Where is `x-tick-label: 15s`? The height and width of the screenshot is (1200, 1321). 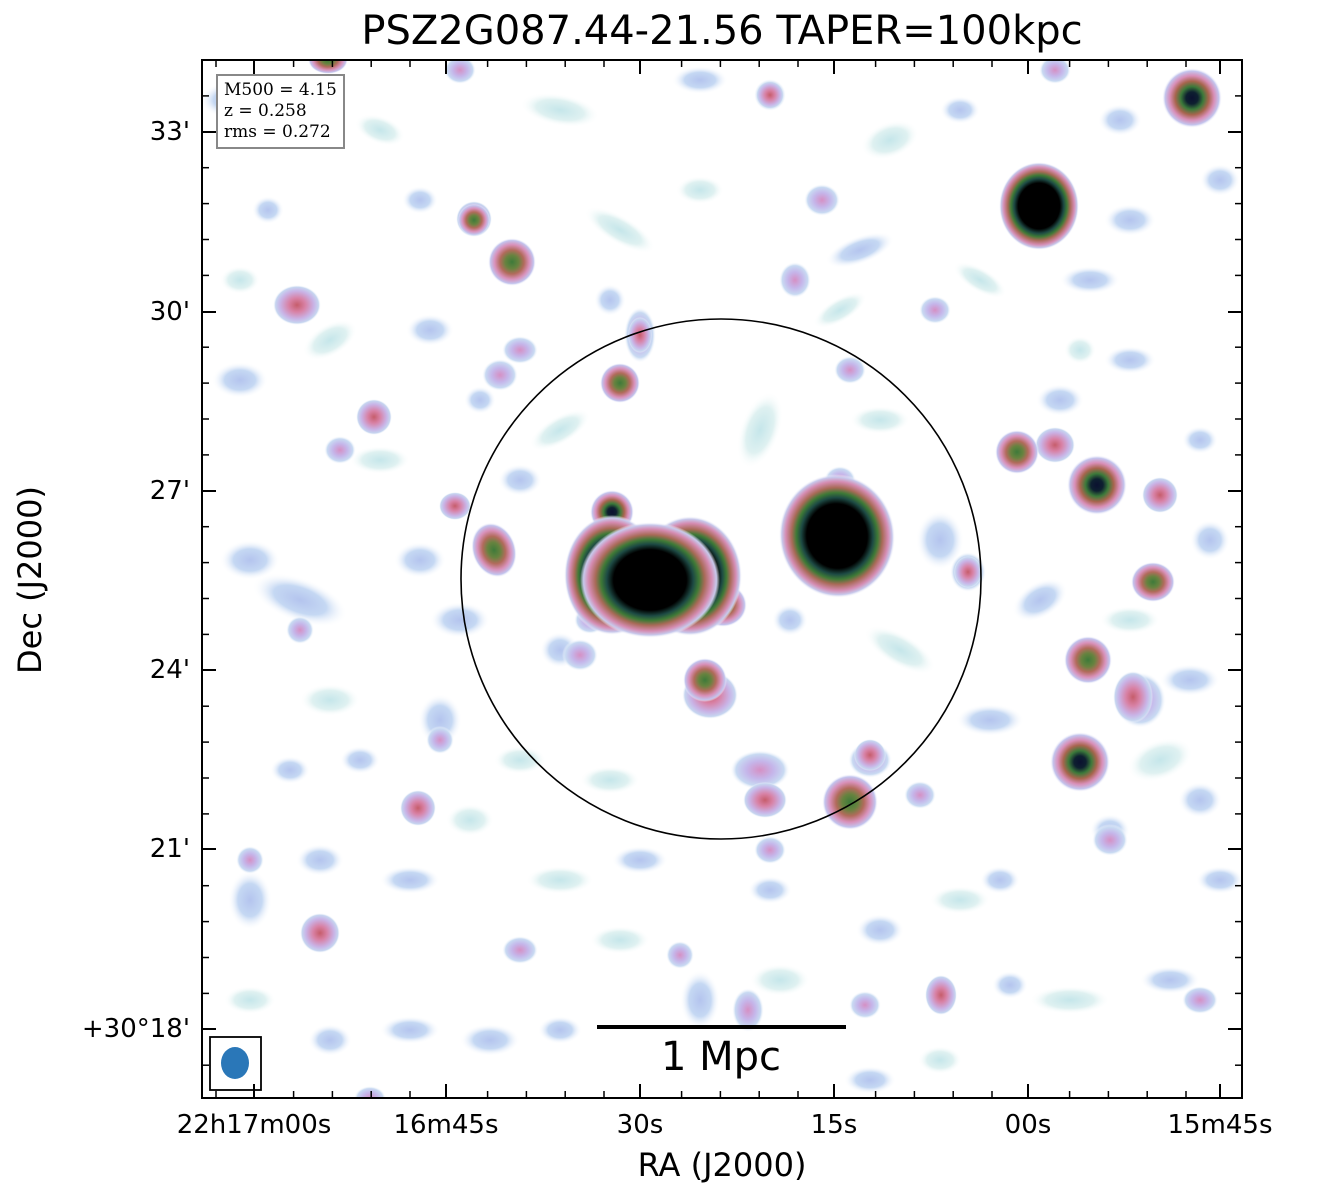
x-tick-label: 15s is located at coordinates (834, 1125).